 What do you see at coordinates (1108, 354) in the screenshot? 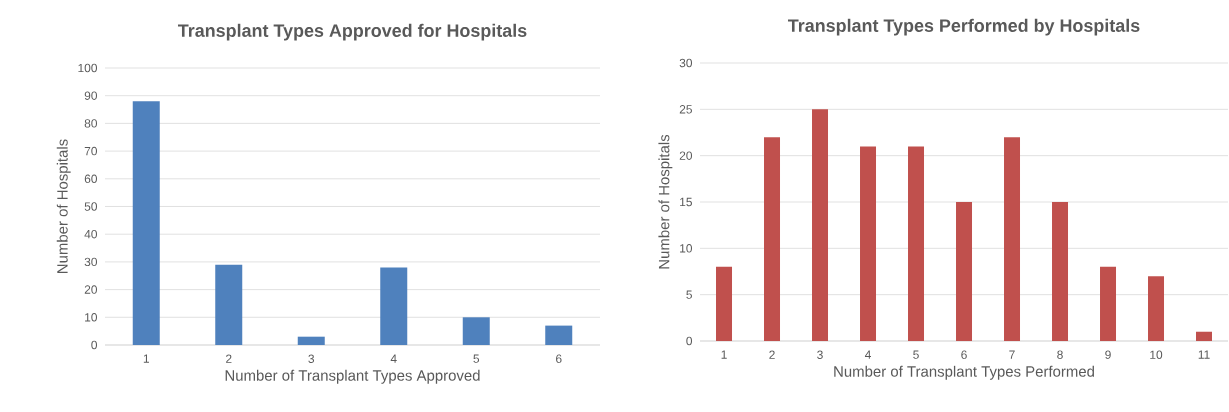
I see `x-tick-label: 9` at bounding box center [1108, 354].